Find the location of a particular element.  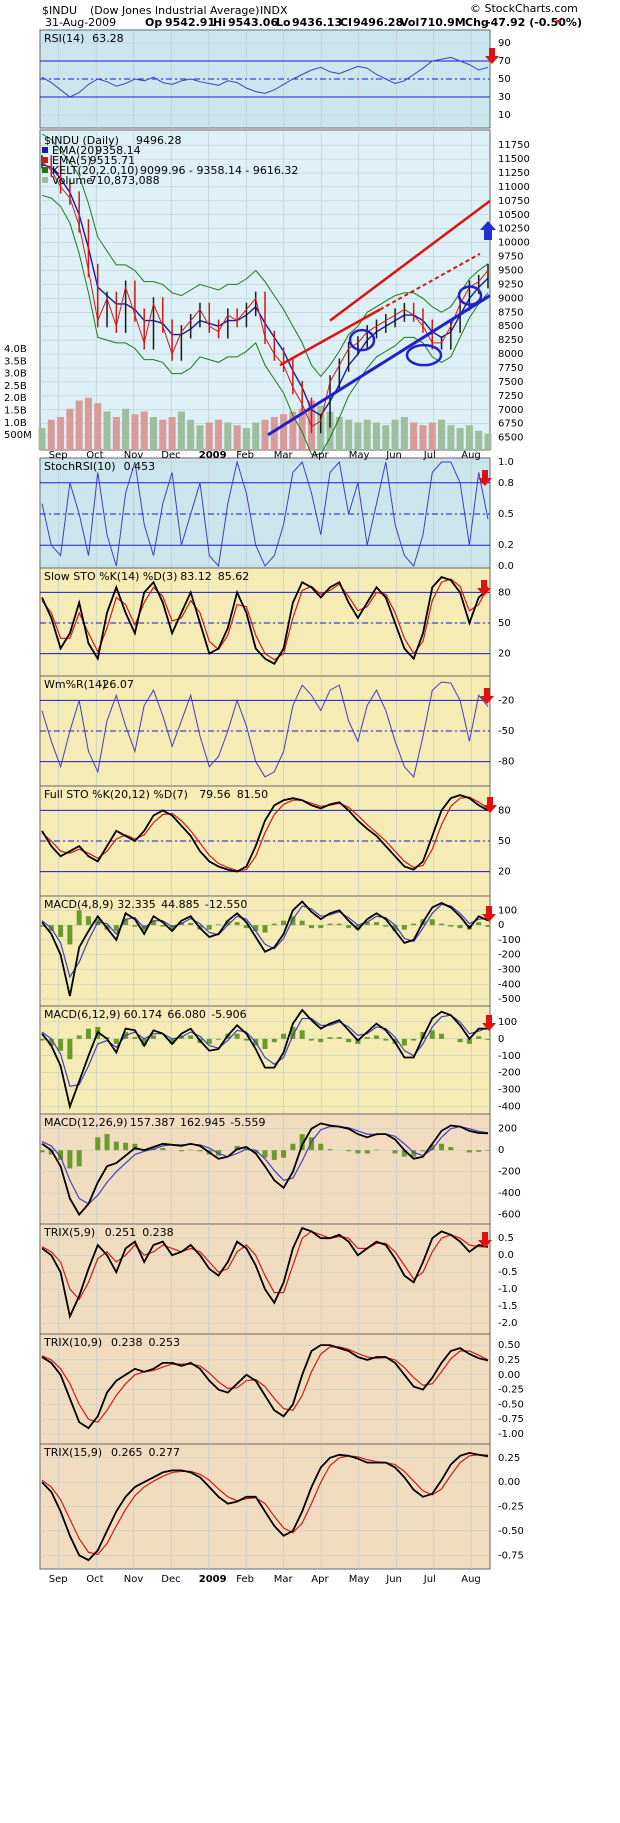

volume-tick-label: 1.5B is located at coordinates (15, 411).